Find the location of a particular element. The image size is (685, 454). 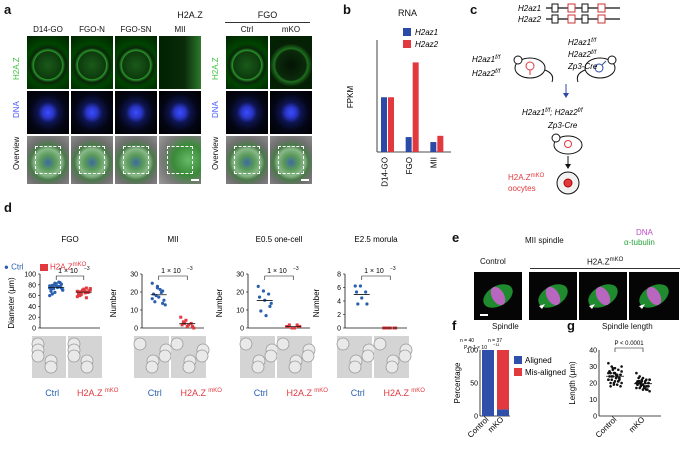

d-yticklabel-3-0: 8 is located at coordinates (339, 275).